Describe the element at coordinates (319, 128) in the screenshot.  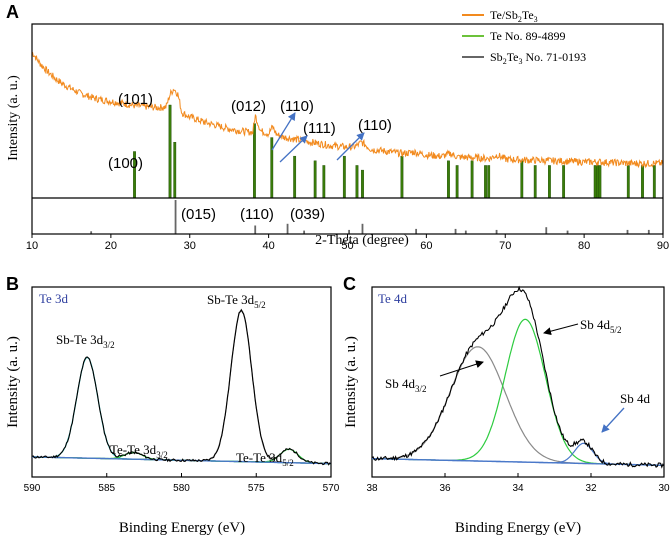
I see `peak-label-111: (111)` at that location.